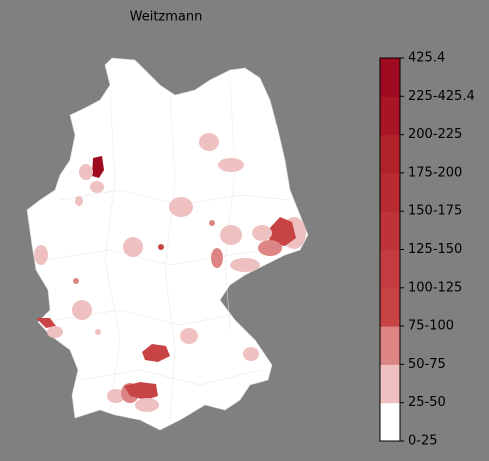  Describe the element at coordinates (427, 364) in the screenshot. I see `colorbar-label: 50-75` at that location.